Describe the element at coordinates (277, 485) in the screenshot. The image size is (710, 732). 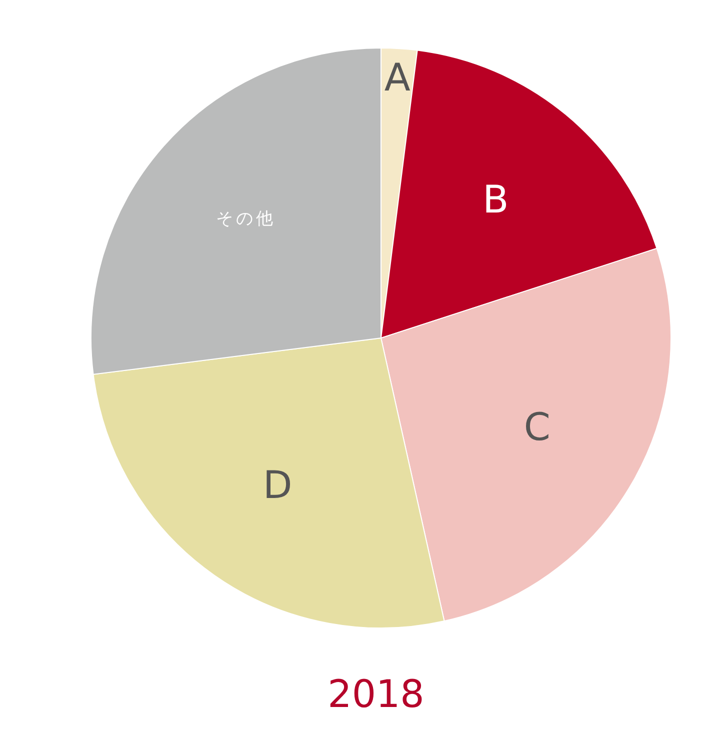
I see `slice-label: D` at that location.